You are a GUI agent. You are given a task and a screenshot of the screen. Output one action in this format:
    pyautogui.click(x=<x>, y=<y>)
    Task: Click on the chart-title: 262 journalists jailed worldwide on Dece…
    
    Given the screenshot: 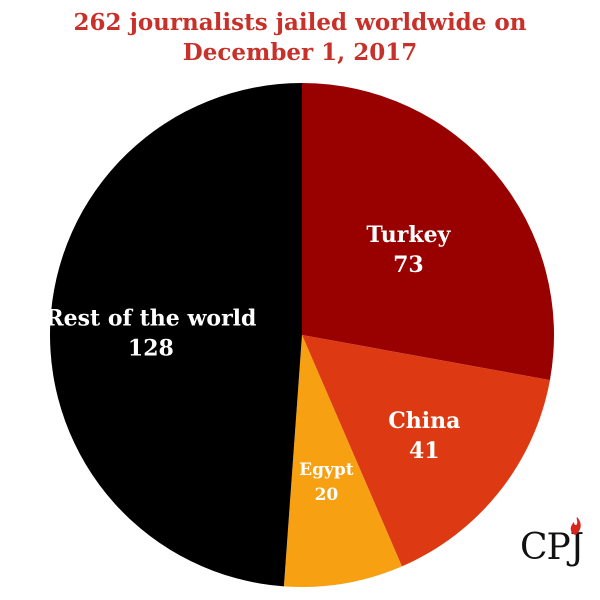 What is the action you would take?
    pyautogui.click(x=300, y=38)
    